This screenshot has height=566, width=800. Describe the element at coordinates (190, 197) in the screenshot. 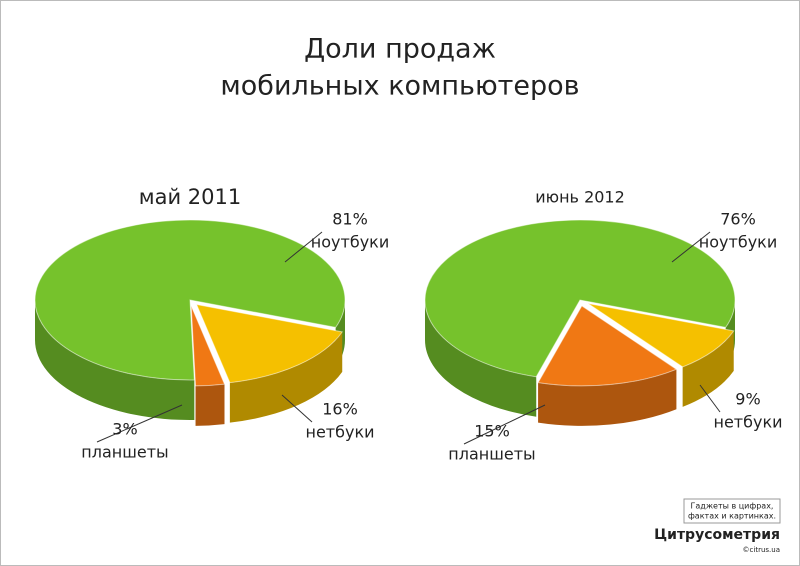

I see `chart-title: май 2011` at that location.